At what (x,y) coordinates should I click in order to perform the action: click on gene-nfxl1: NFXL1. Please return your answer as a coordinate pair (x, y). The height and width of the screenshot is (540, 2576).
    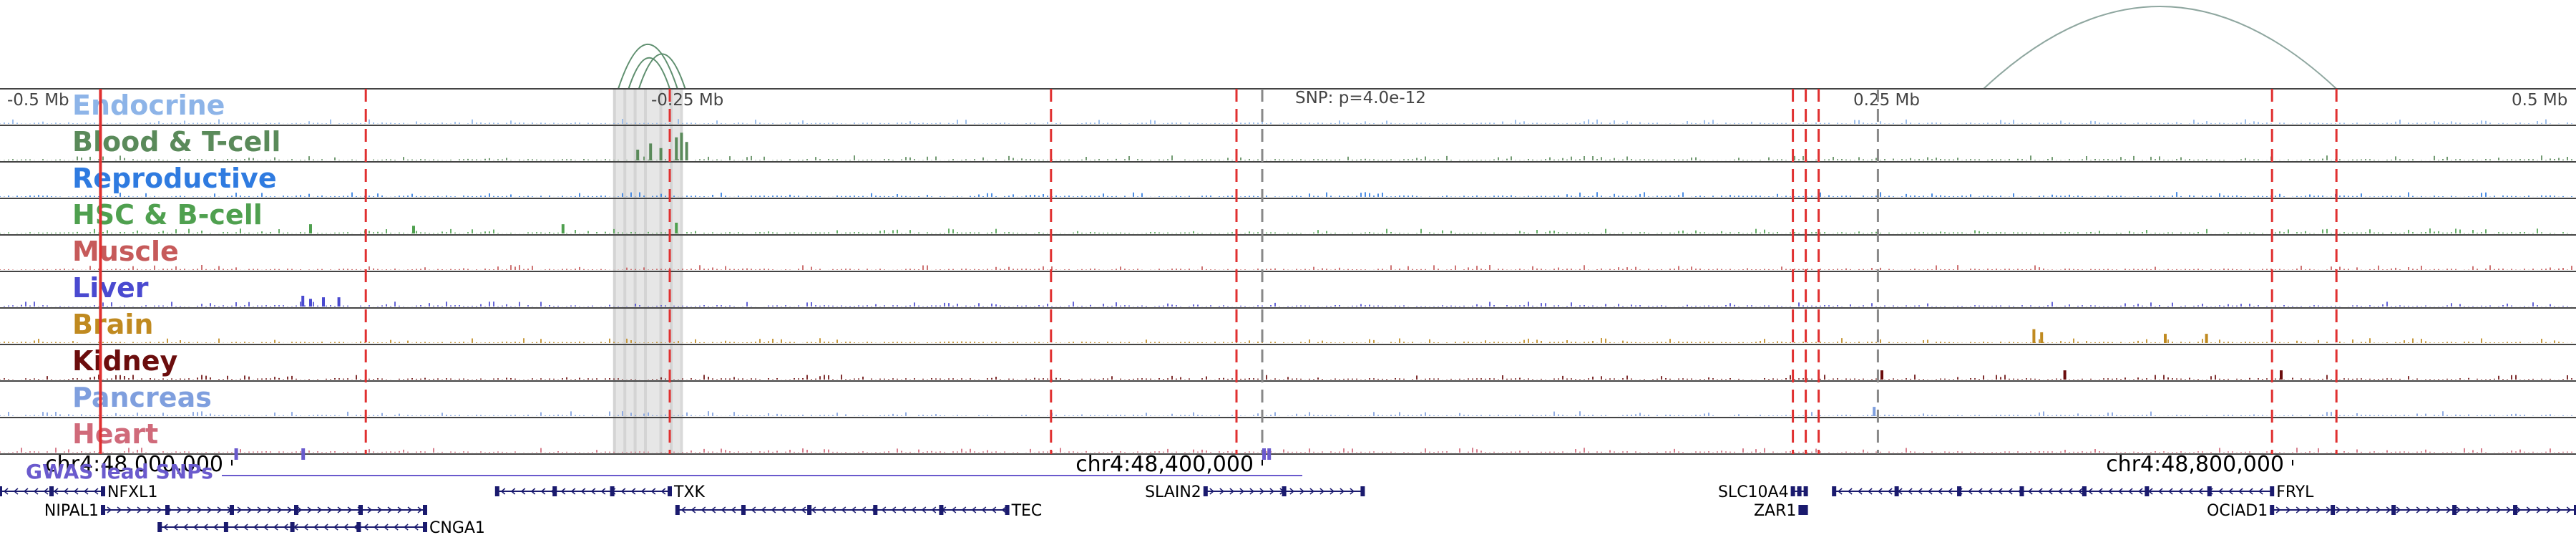
    Looking at the image, I should click on (78, 492).